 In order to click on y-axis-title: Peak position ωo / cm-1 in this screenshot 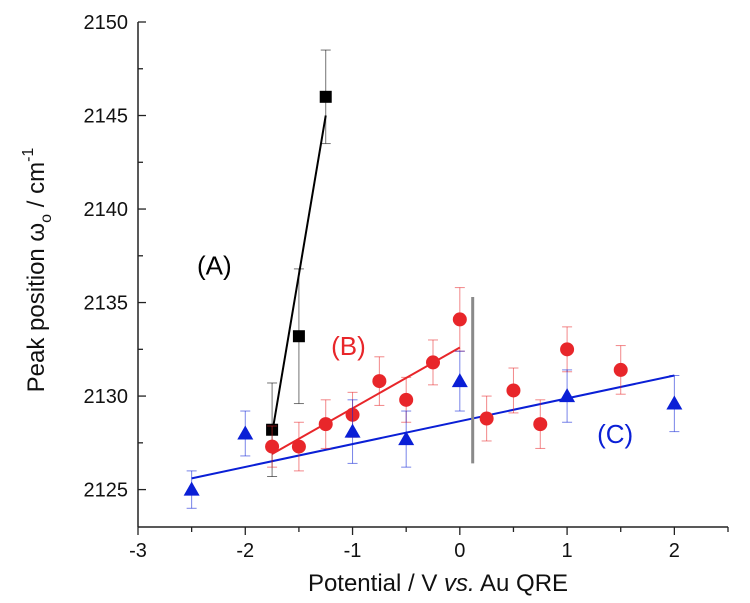, I will do `click(37, 270)`.